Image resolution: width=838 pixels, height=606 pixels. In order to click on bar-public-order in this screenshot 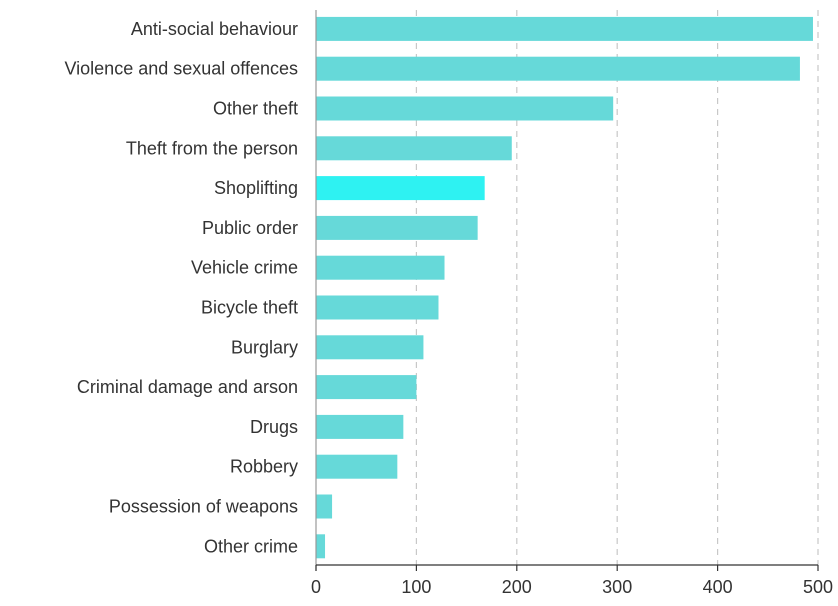, I will do `click(397, 227)`.